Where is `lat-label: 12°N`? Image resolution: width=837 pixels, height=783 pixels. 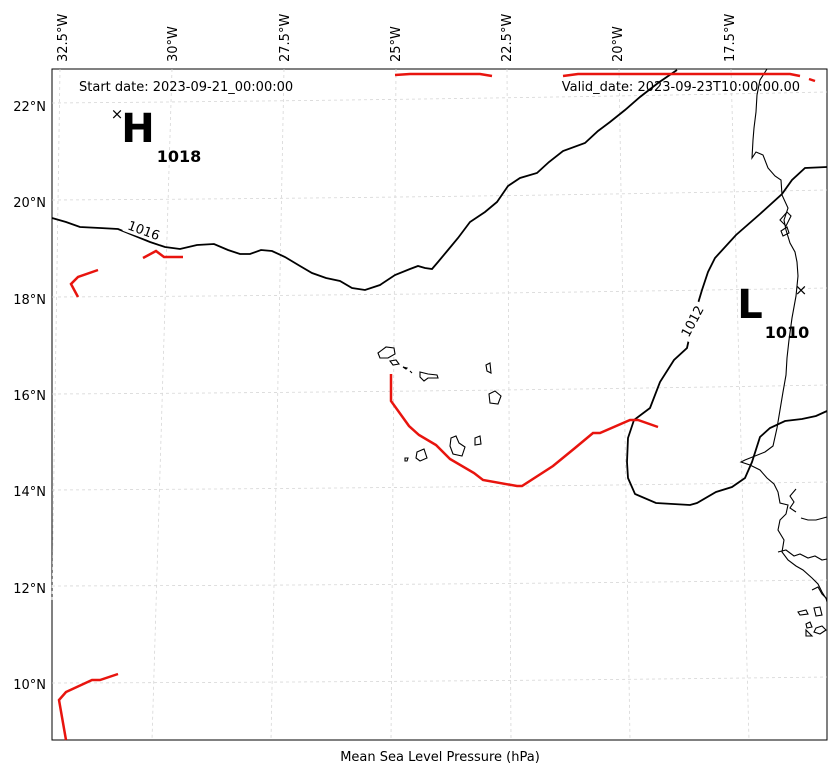
lat-label: 12°N is located at coordinates (29, 589).